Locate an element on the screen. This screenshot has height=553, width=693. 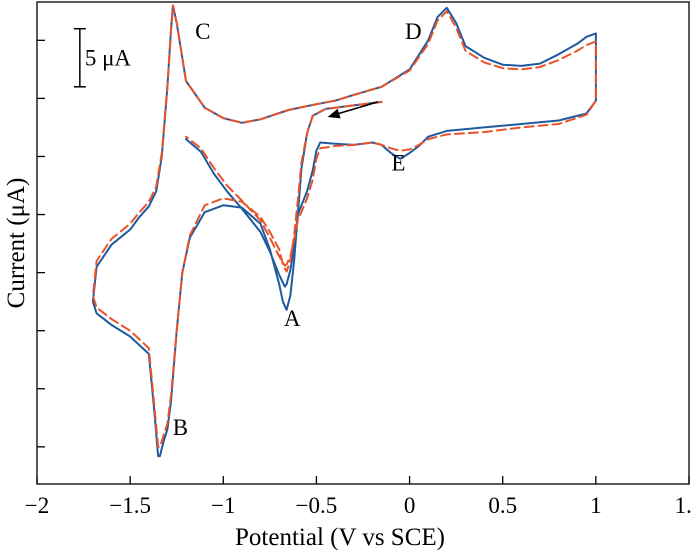
sweep-direction-arrow is located at coordinates (353, 110).